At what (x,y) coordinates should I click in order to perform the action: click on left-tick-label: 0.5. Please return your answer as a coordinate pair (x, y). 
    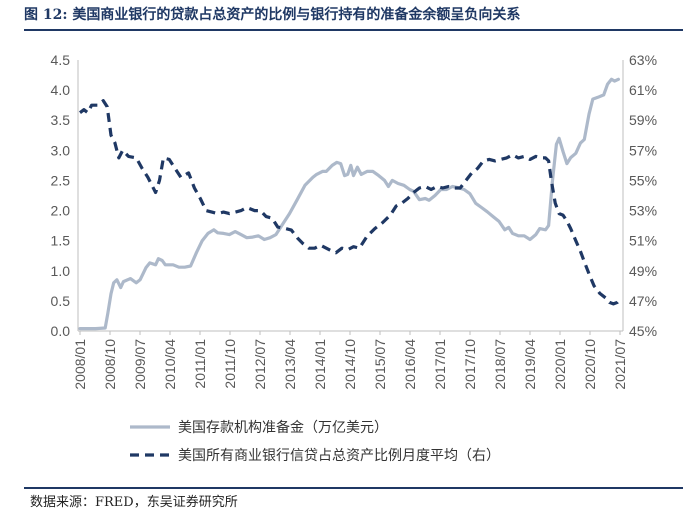
    Looking at the image, I should click on (61, 301).